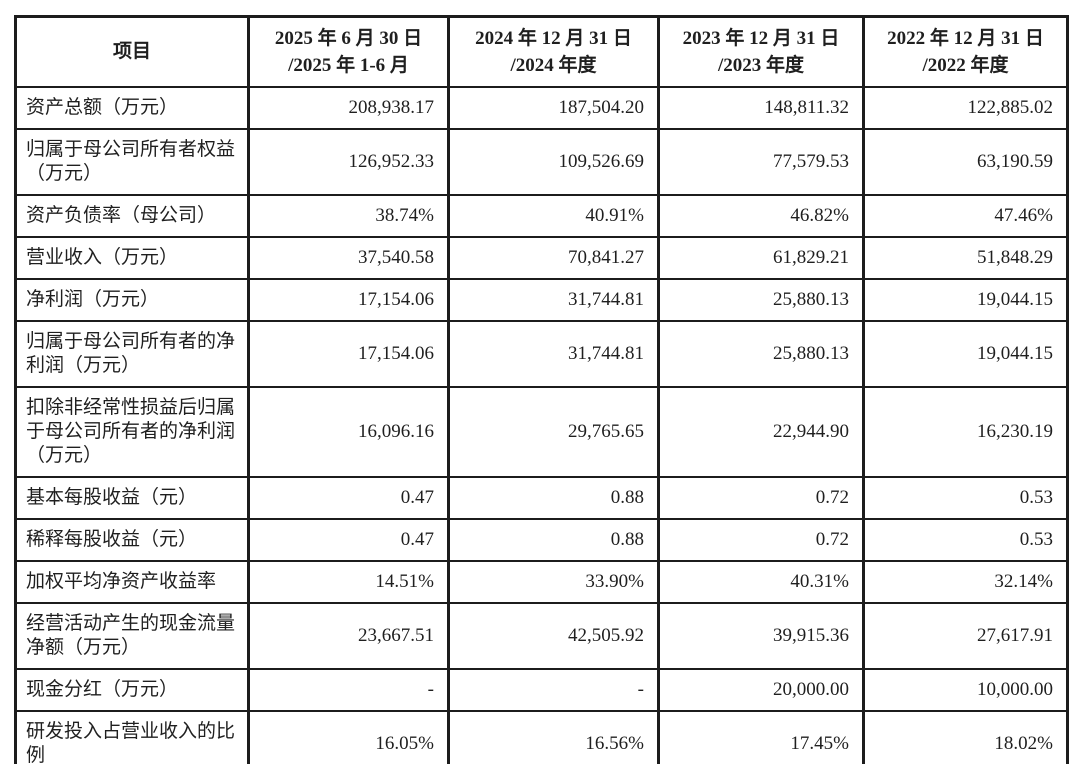  I want to click on table-cell: 77,579.53, so click(761, 162).